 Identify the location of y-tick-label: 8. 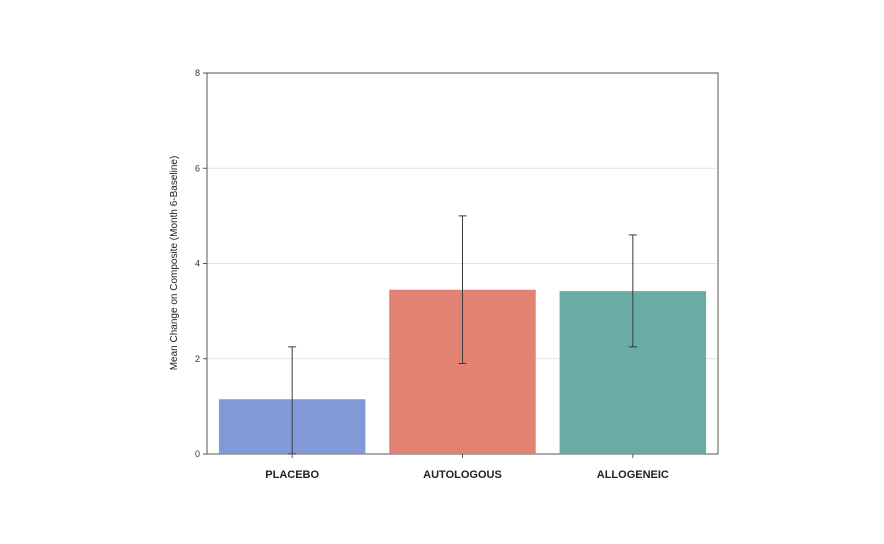
(197, 73).